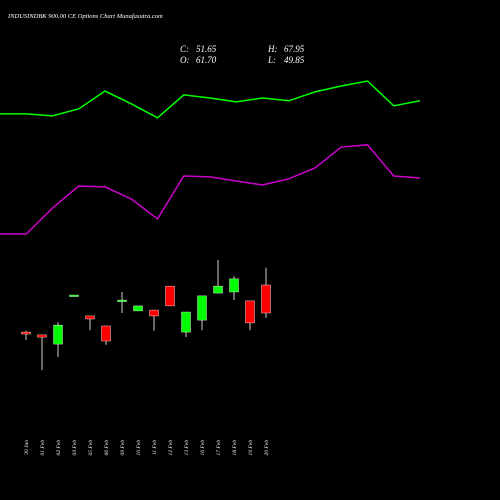  Describe the element at coordinates (91, 448) in the screenshot. I see `x-tick-label: 05 Feb` at that location.